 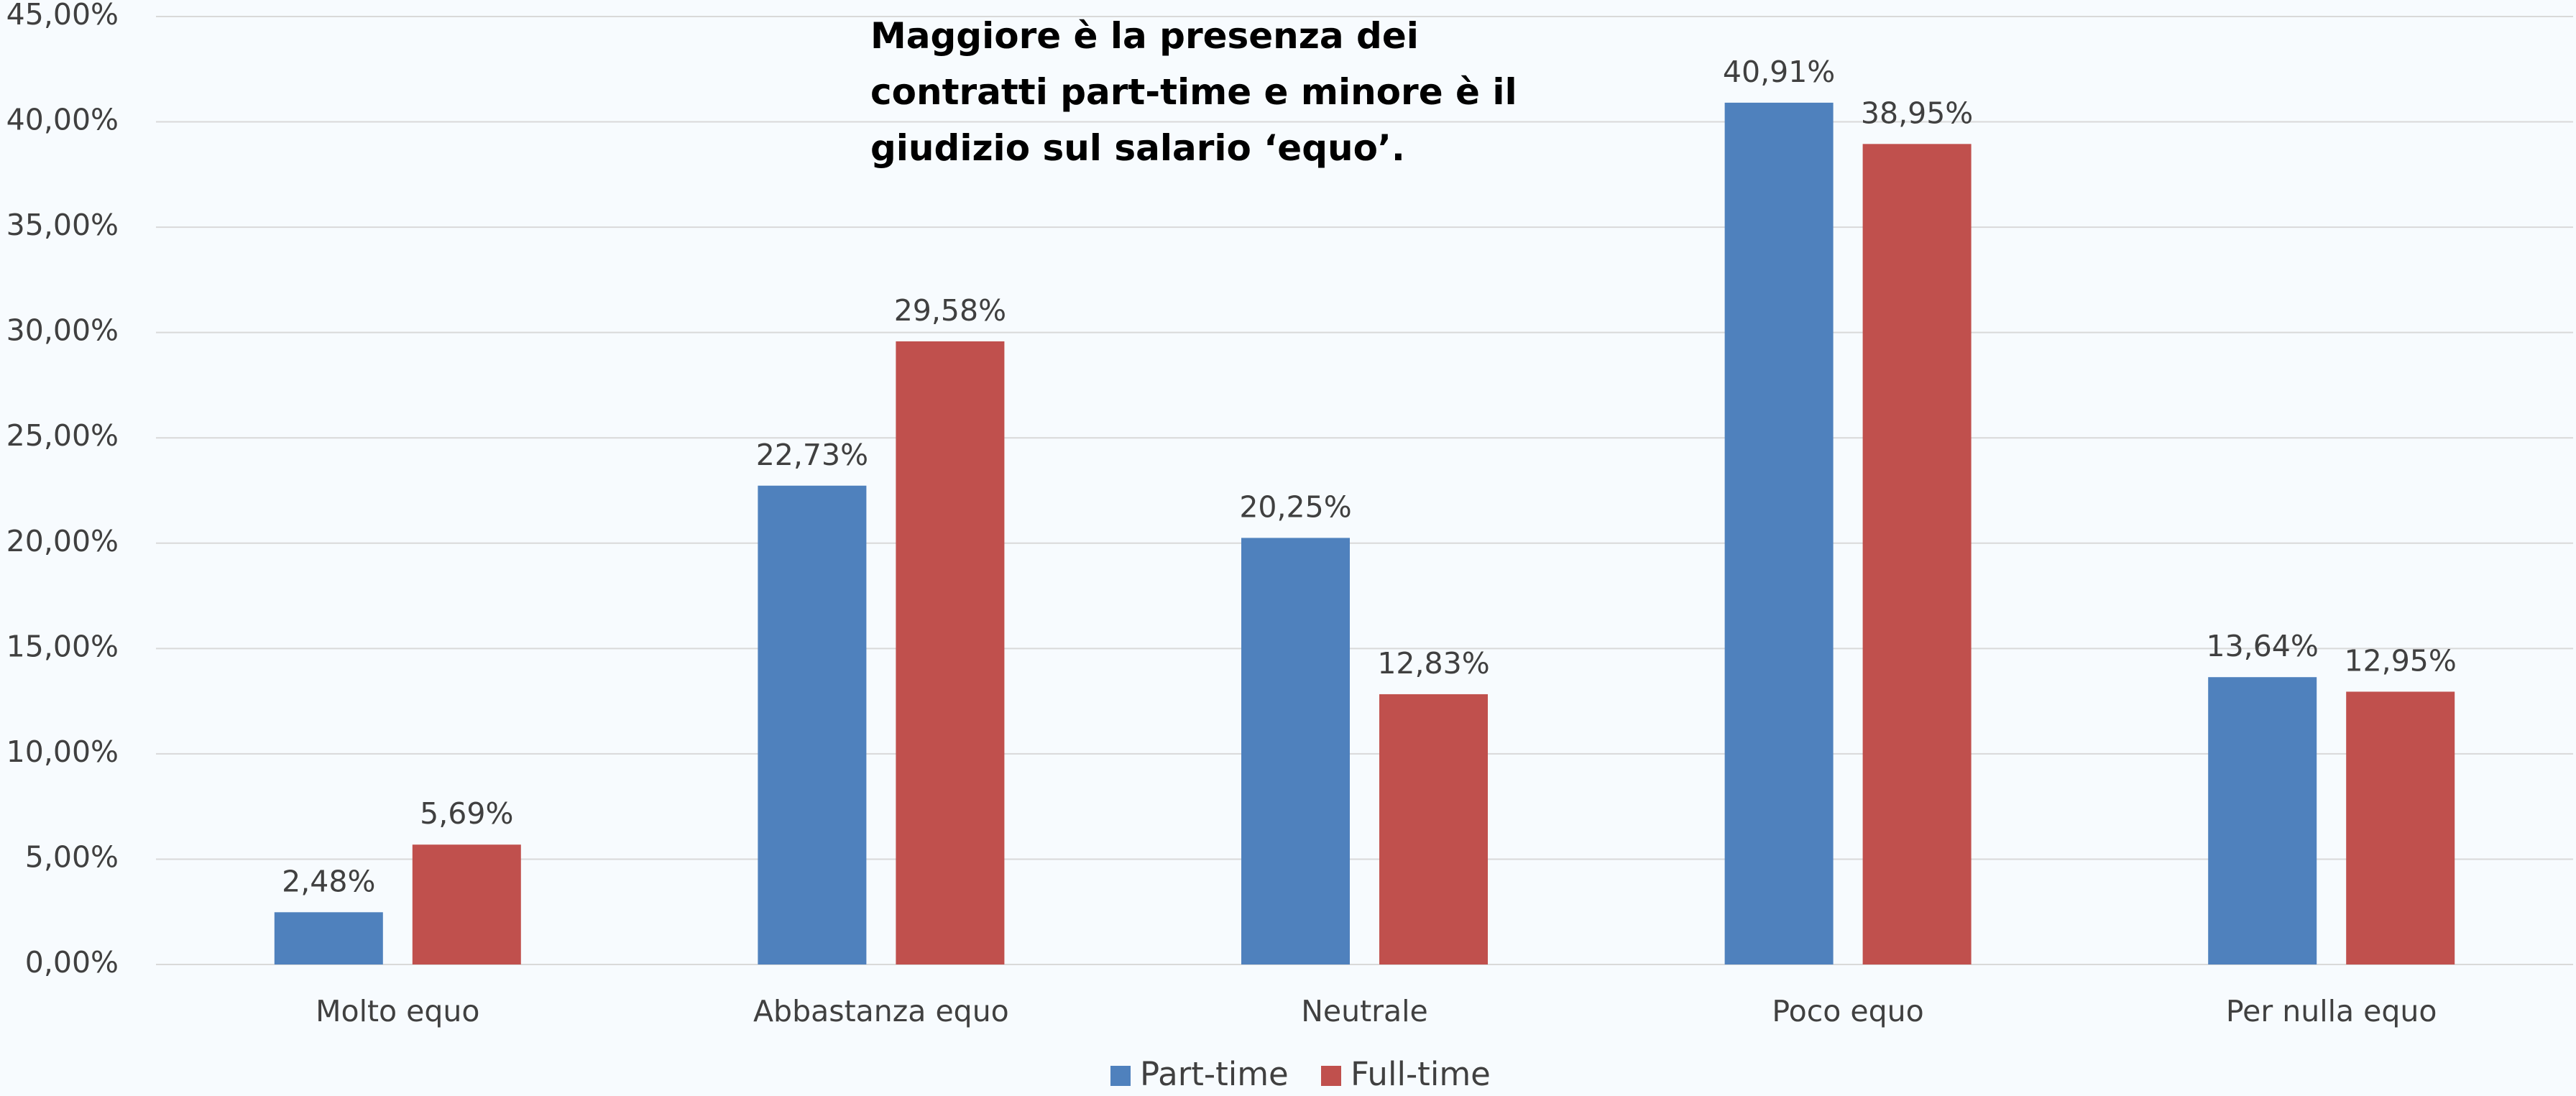 I want to click on chart-title: Maggiore è la presenza dei, so click(x=1144, y=36).